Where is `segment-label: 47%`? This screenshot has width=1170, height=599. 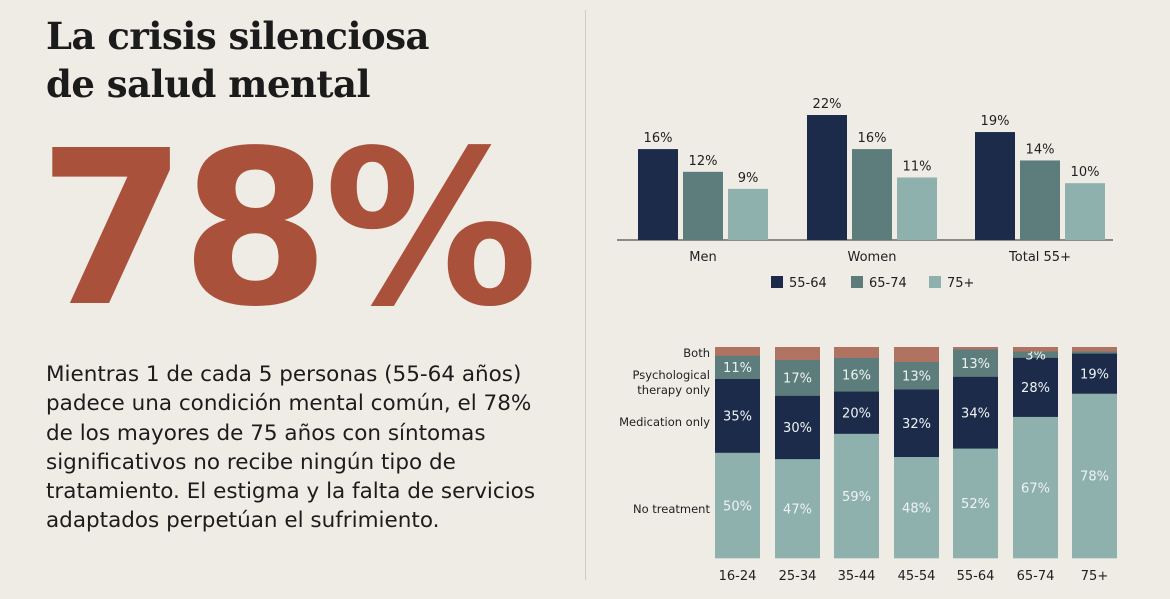 segment-label: 47% is located at coordinates (797, 509).